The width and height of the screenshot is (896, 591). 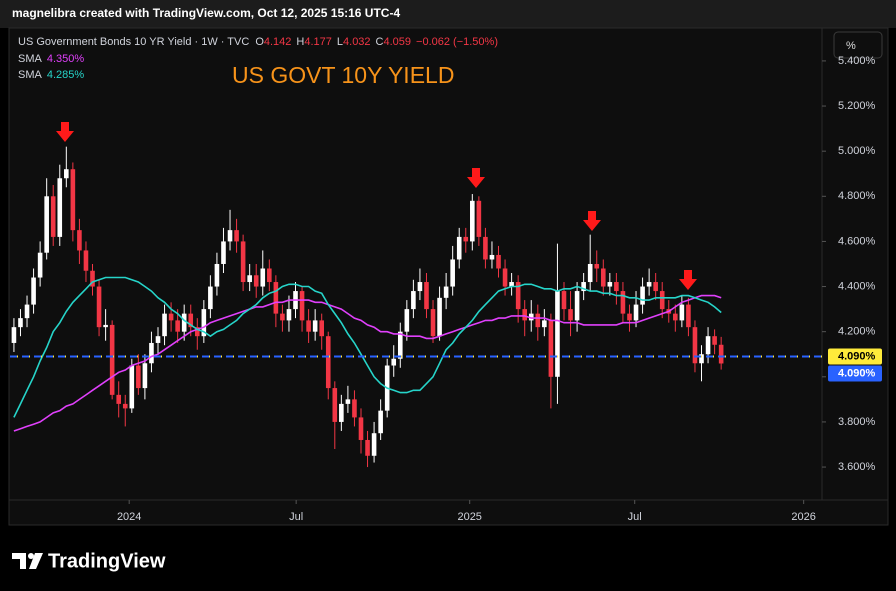 I want to click on brand-logo, so click(x=27, y=561).